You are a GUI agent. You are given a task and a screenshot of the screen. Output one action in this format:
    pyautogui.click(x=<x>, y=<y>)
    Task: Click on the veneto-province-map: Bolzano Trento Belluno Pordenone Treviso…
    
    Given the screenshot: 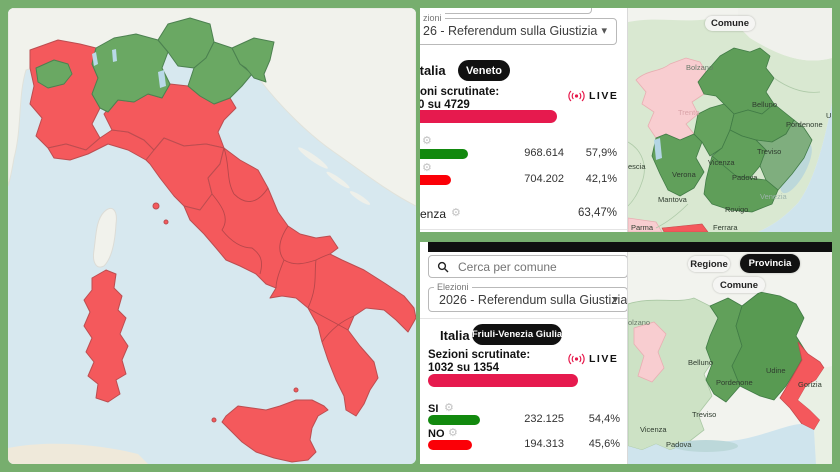 What is the action you would take?
    pyautogui.click(x=730, y=120)
    